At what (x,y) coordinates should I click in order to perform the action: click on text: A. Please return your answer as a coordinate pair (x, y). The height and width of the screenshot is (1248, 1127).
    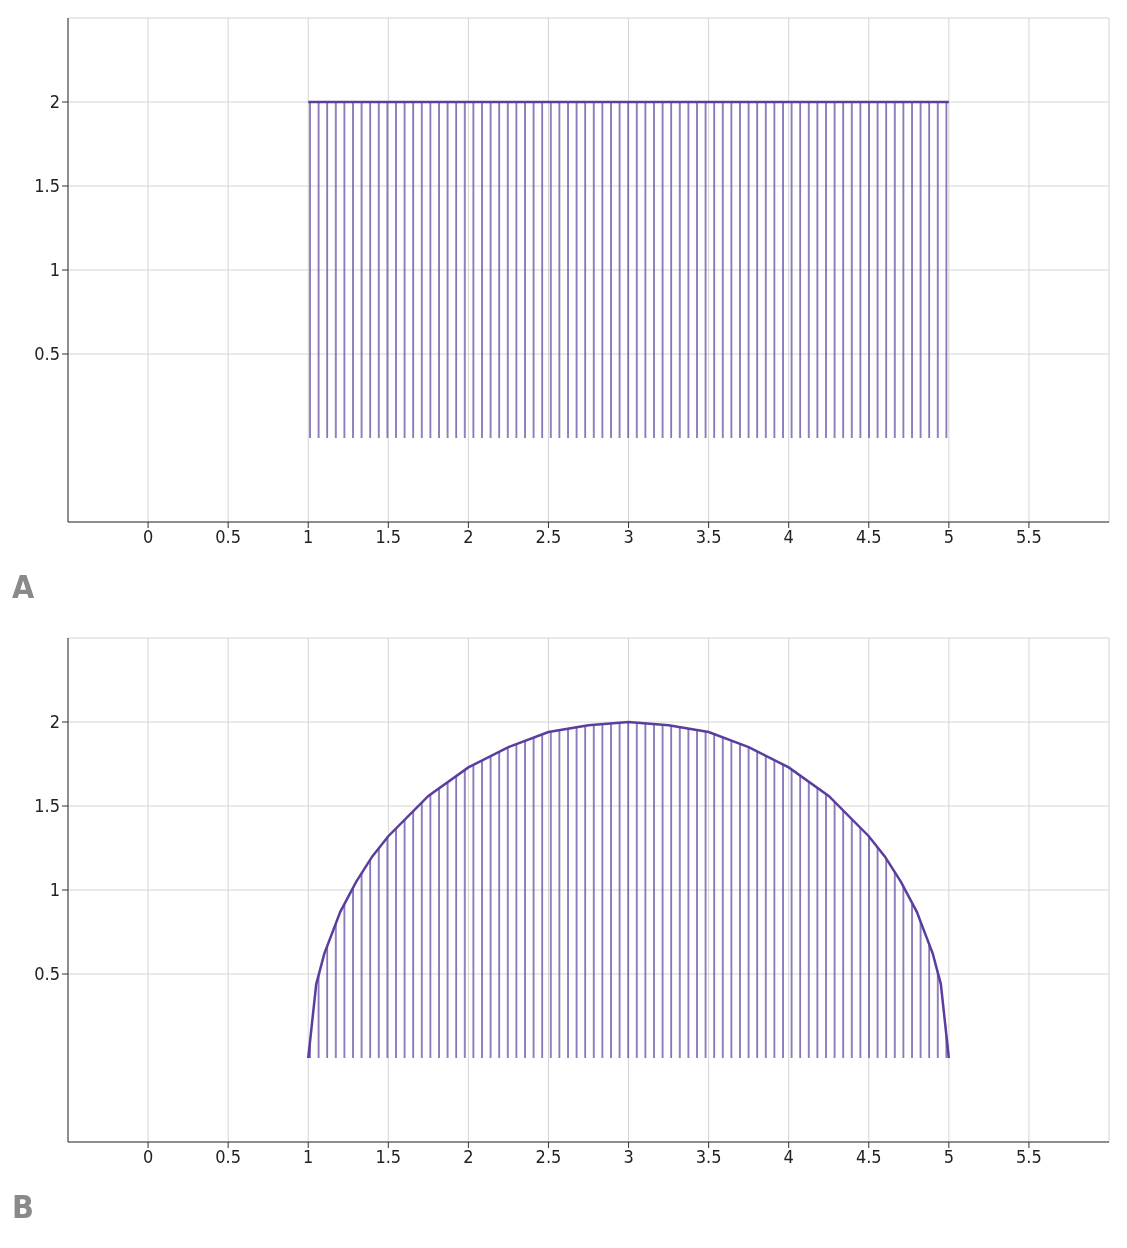
    Looking at the image, I should click on (24, 587).